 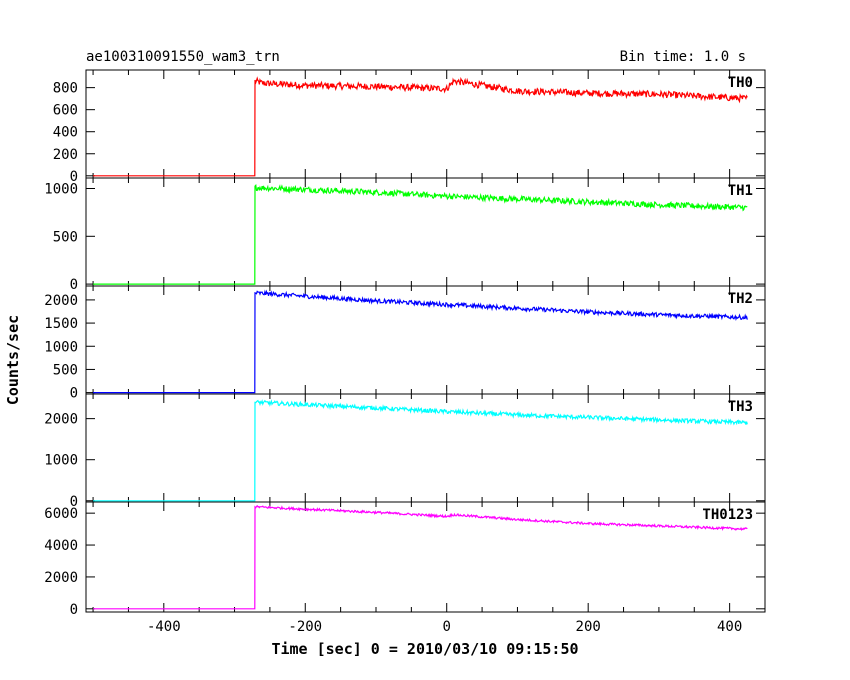 I want to click on series-line-th0, so click(x=420, y=126).